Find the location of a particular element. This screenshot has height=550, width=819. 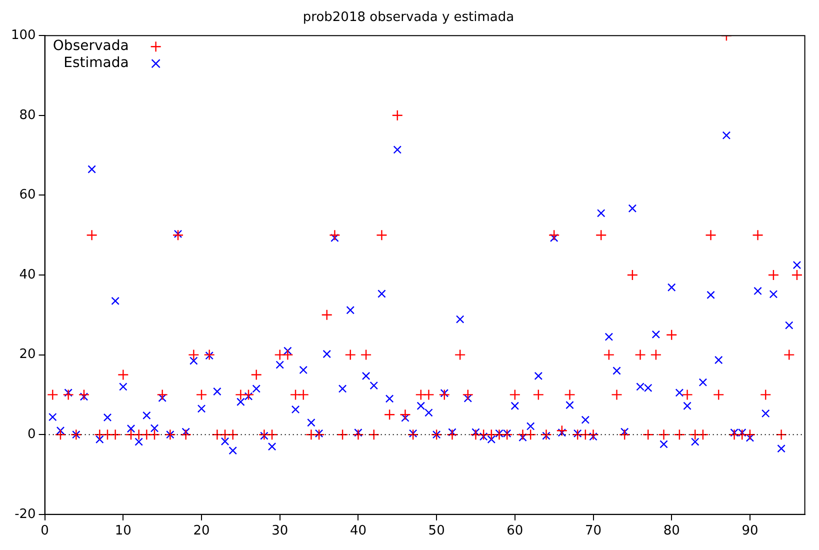

x-tick-label: 10 is located at coordinates (123, 531).